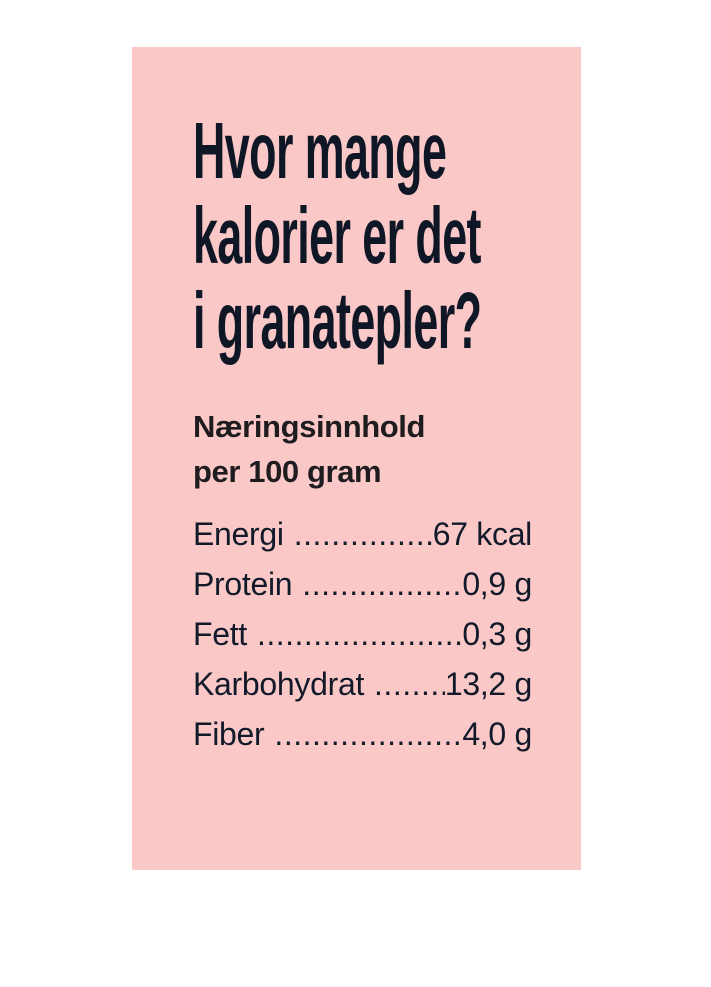  I want to click on nutrition-row-energy: Energi 67 kcal, so click(362, 534).